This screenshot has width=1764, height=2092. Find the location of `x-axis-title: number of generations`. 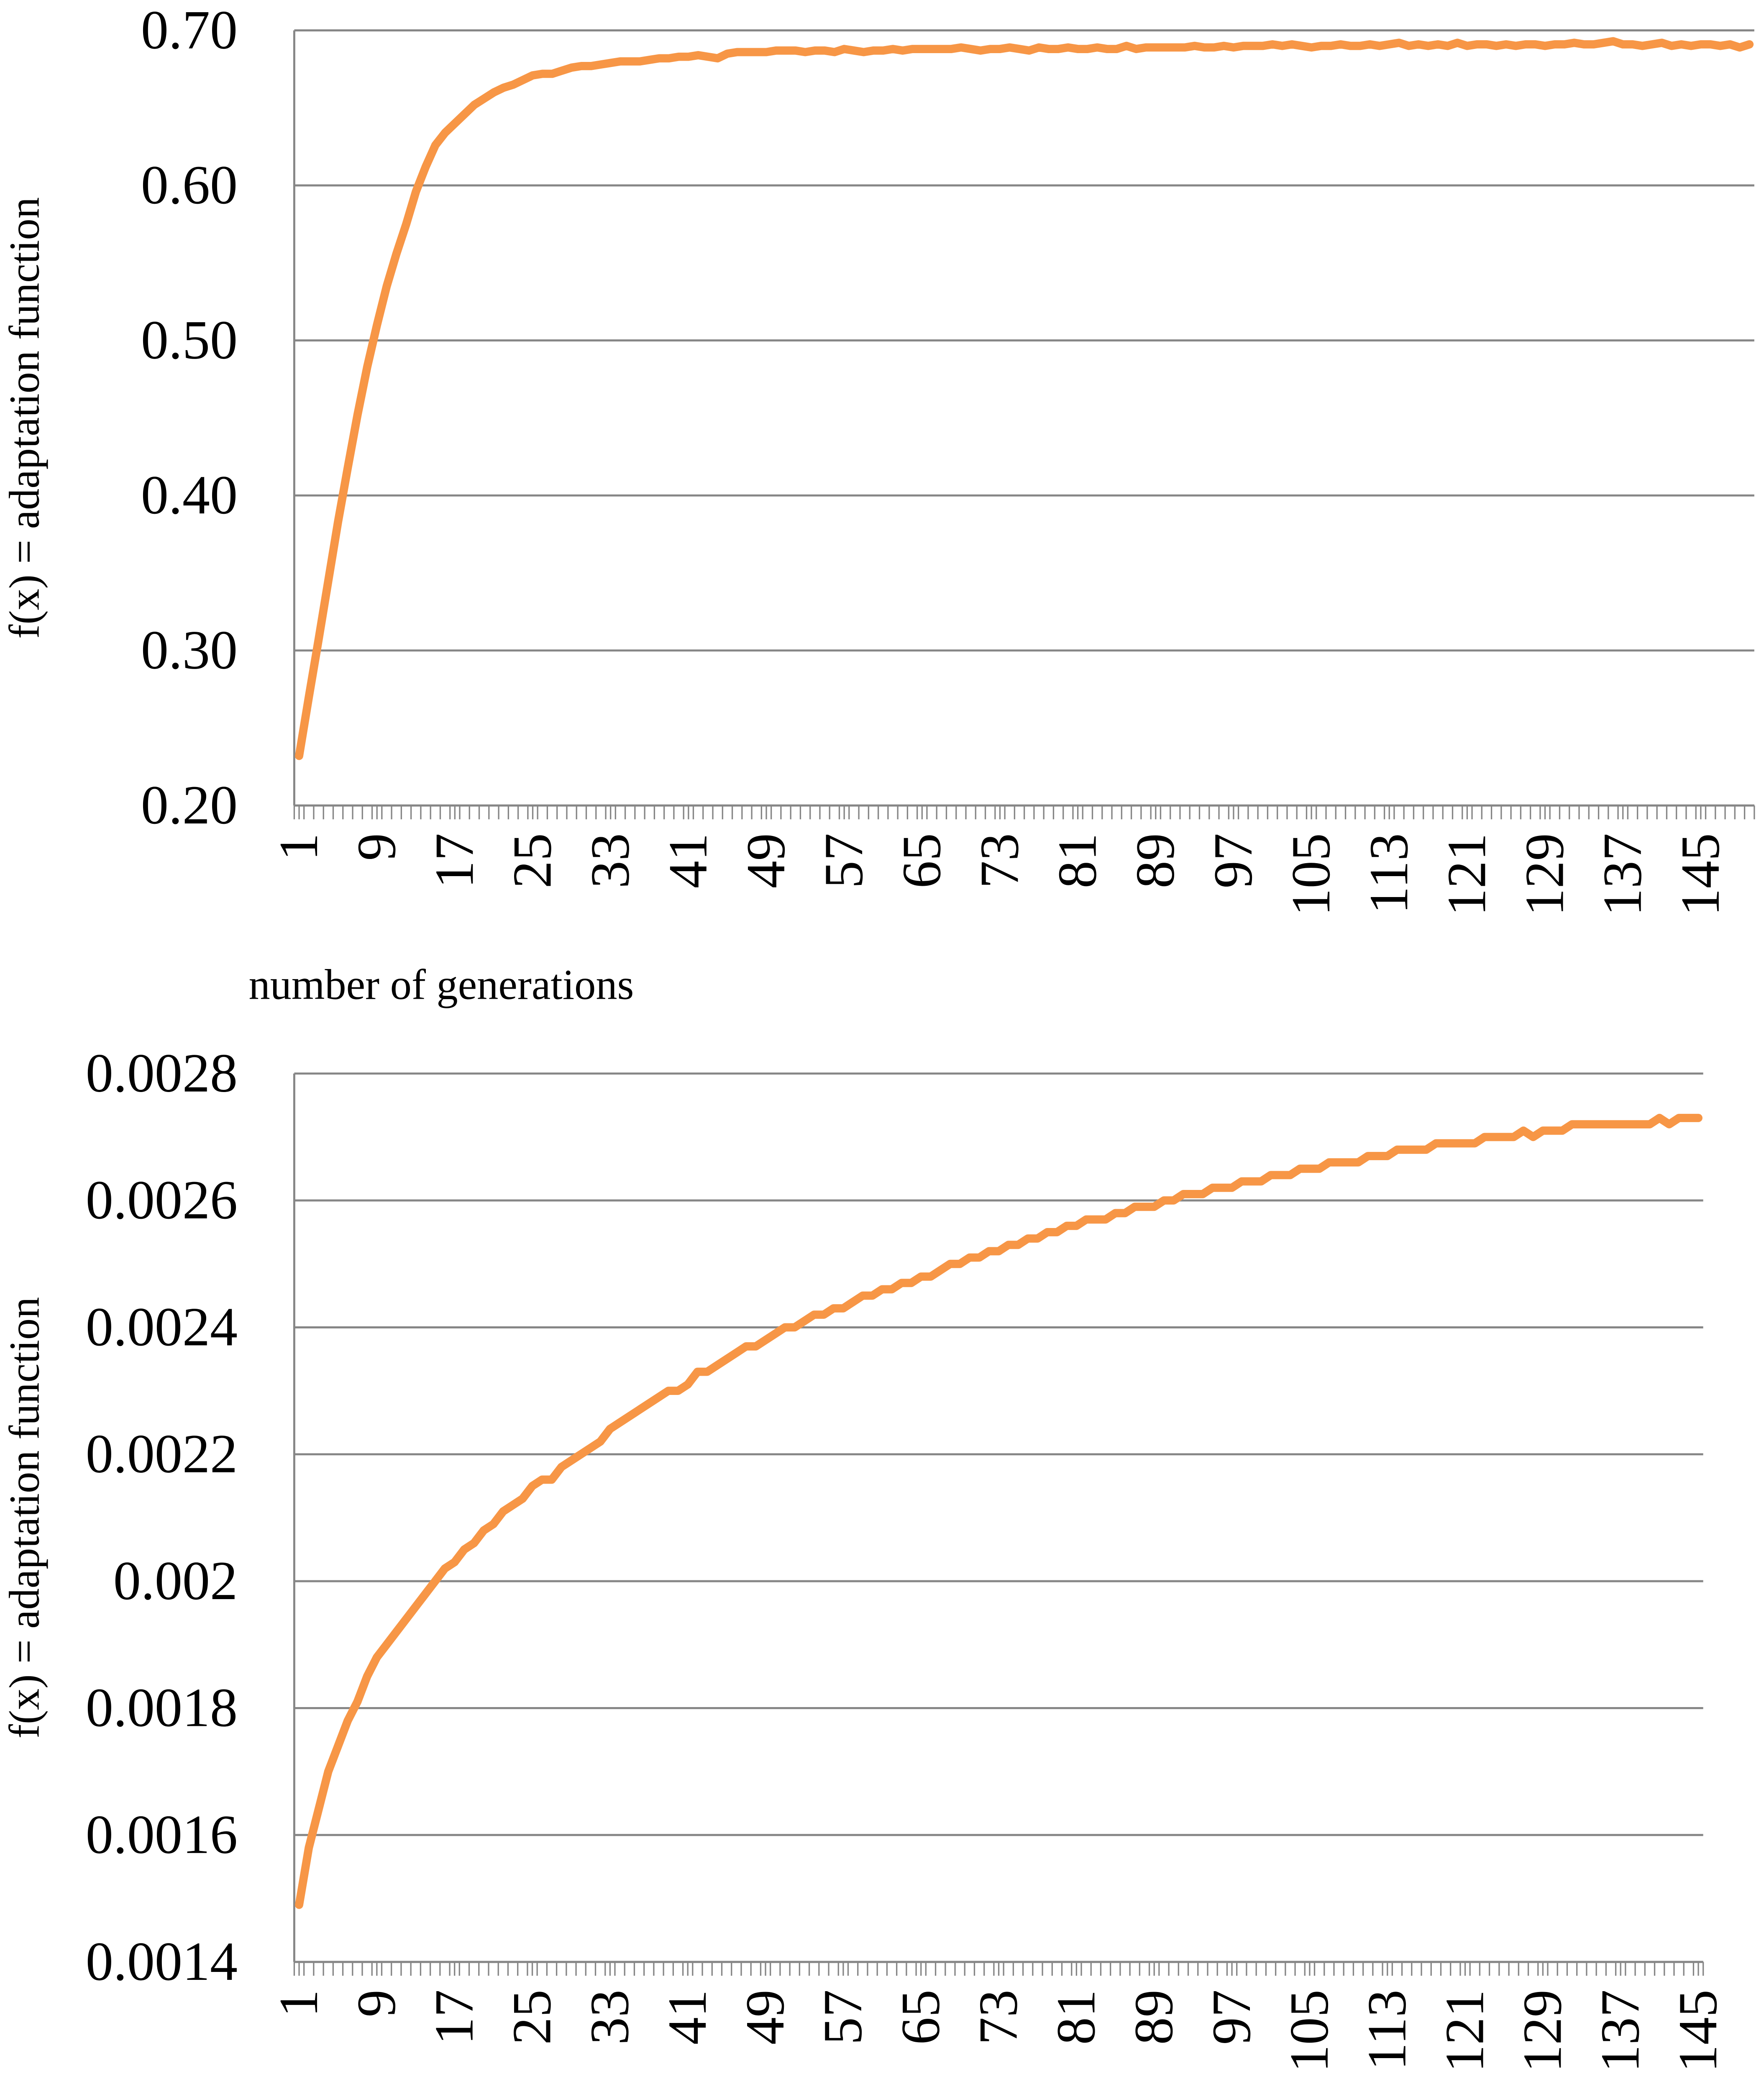

x-axis-title: number of generations is located at coordinates (441, 984).